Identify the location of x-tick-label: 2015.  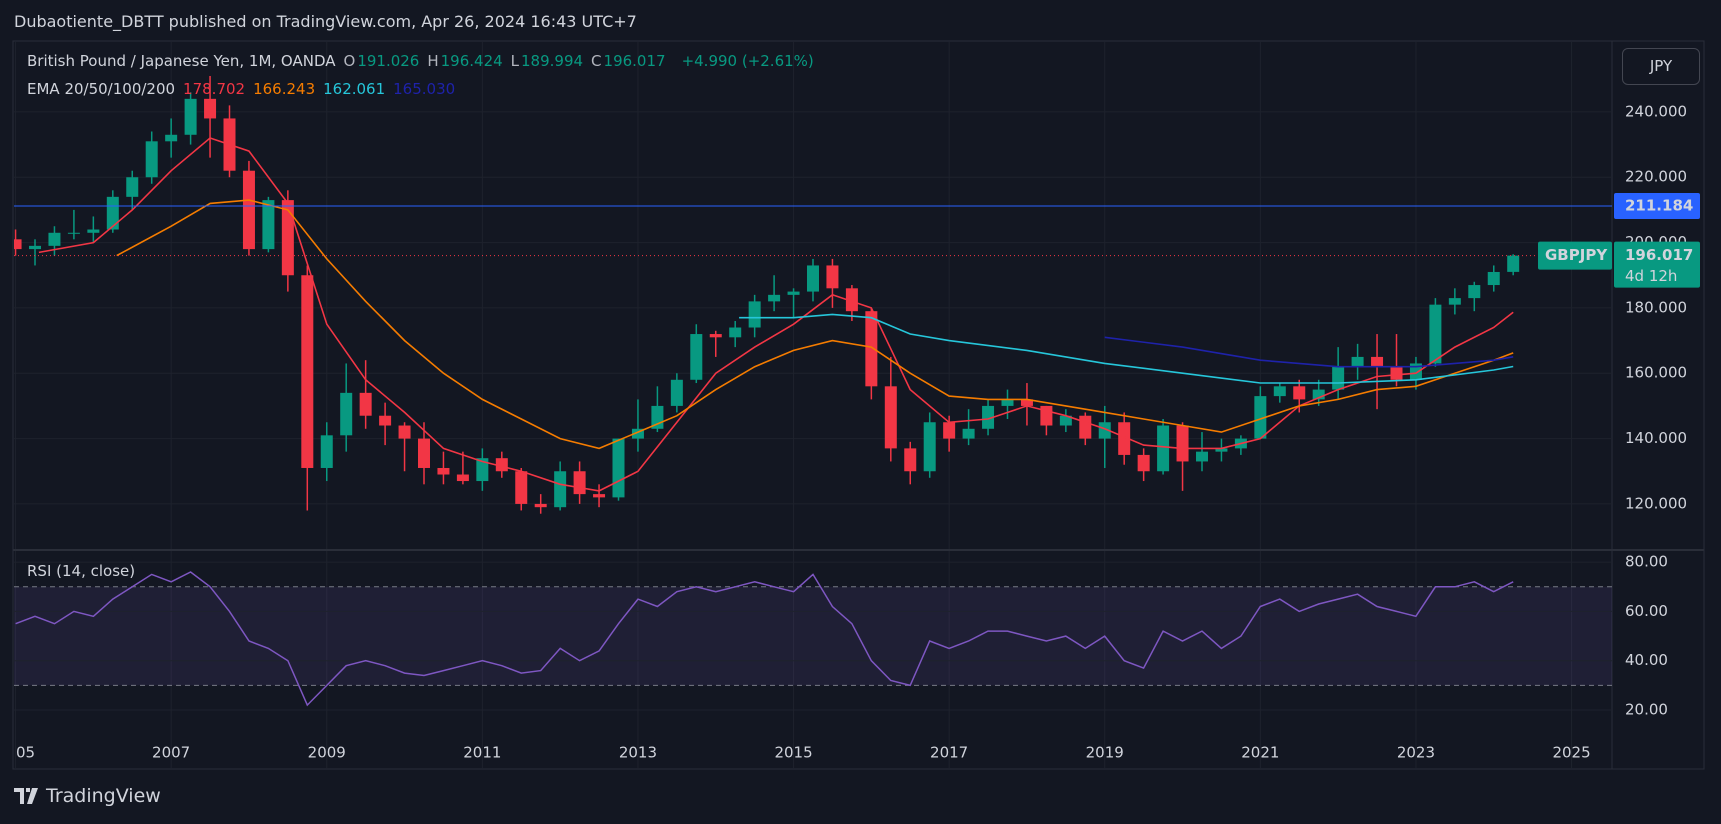
(793, 753).